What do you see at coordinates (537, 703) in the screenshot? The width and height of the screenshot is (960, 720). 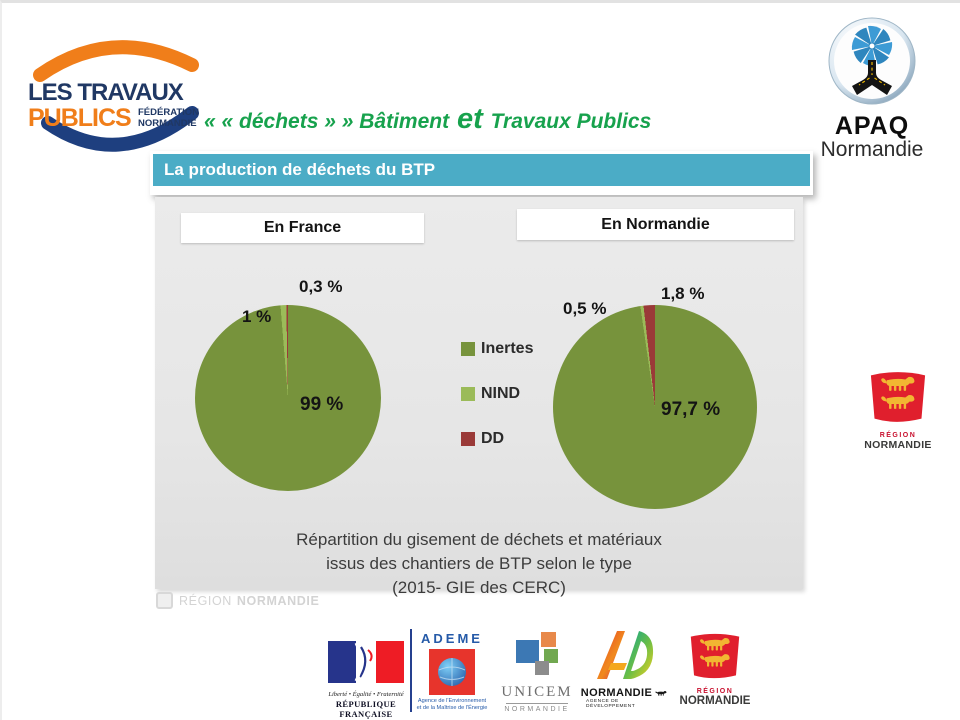 I see `unicem-divider` at bounding box center [537, 703].